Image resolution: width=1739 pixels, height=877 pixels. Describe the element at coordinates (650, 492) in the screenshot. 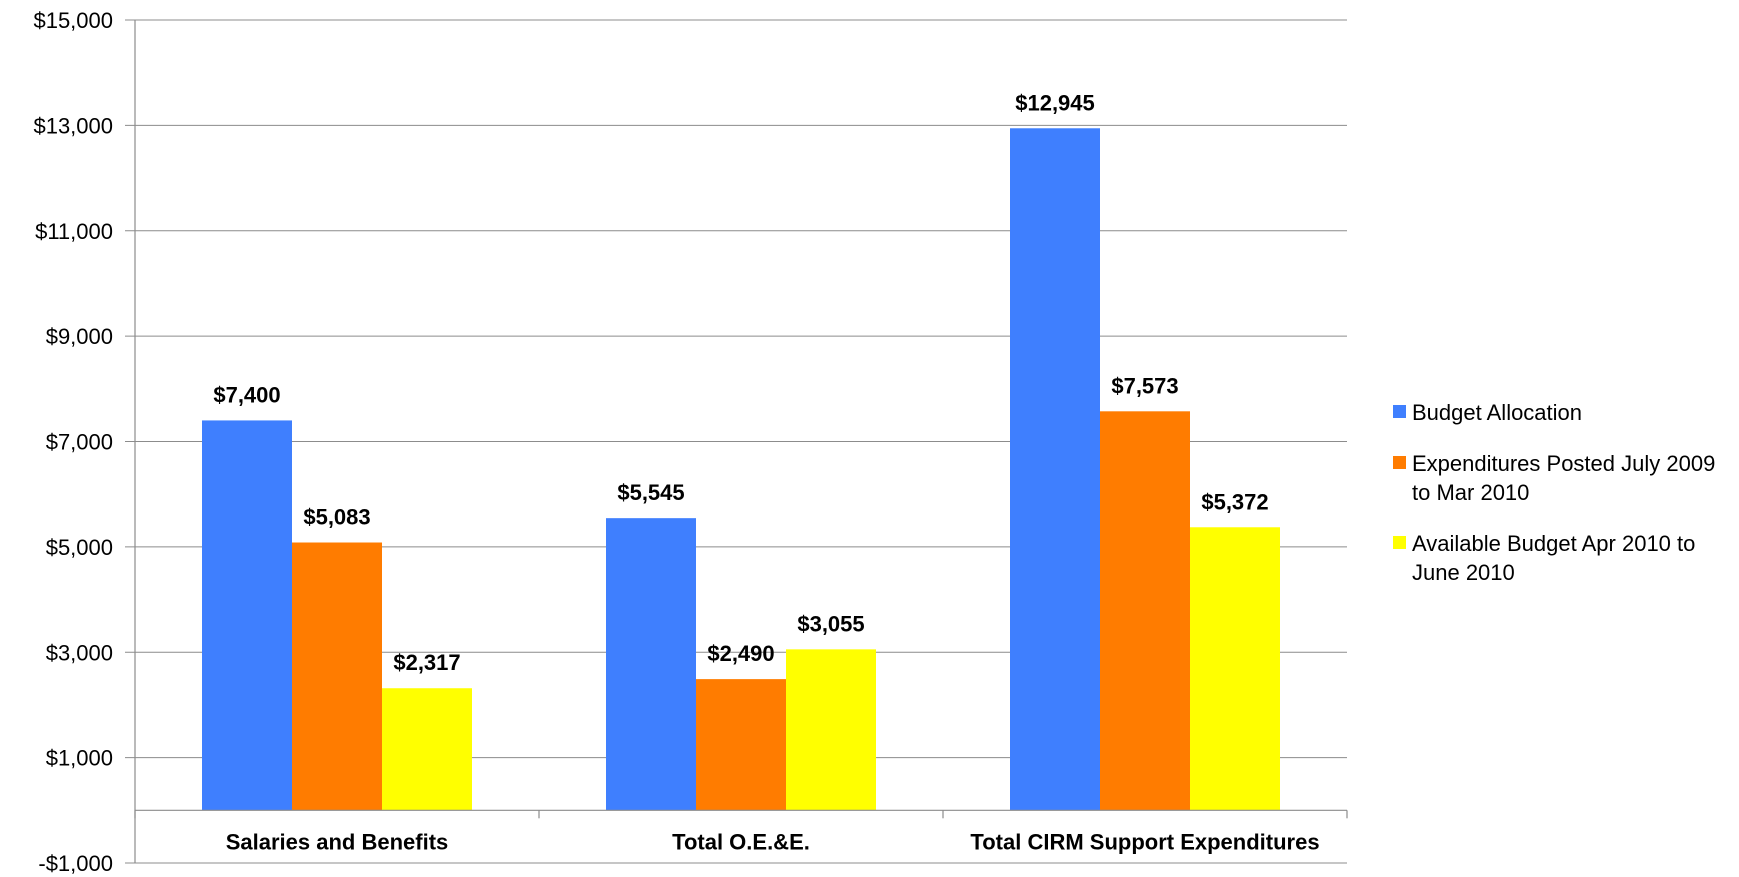

I see `bar-data-label: $5,545` at that location.